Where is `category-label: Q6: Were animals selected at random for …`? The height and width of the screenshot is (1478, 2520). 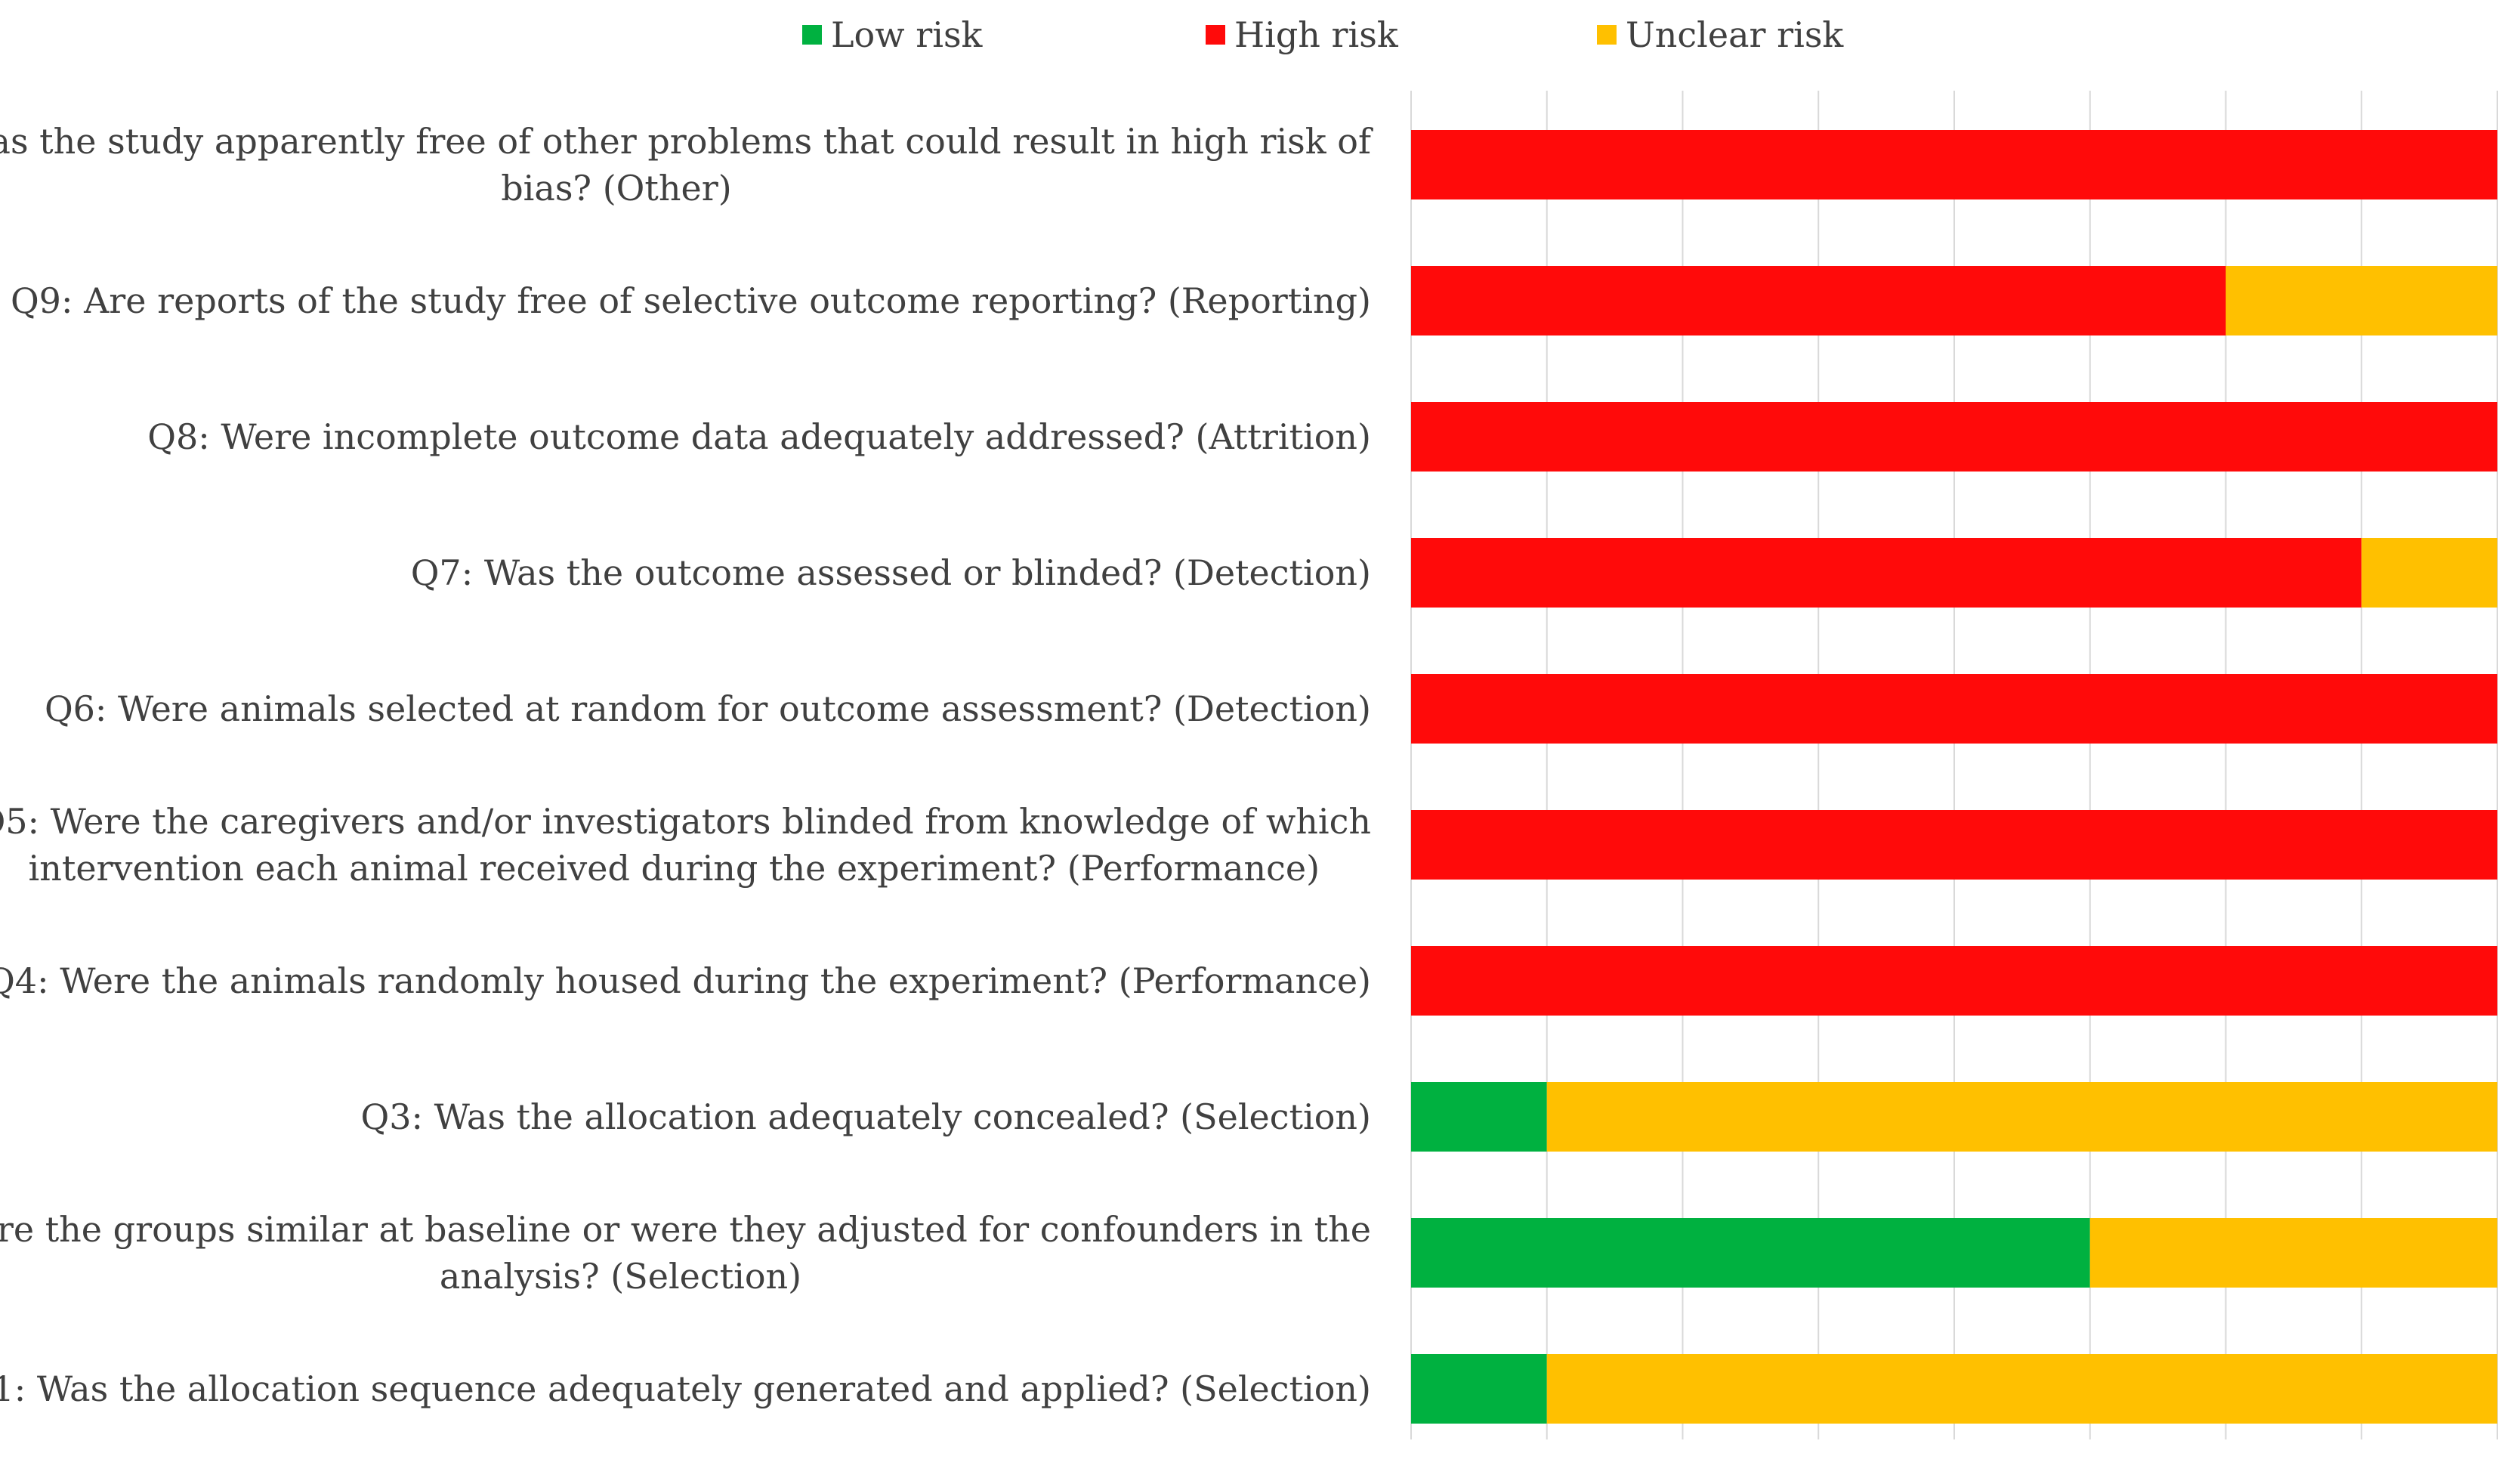 category-label: Q6: Were animals selected at random for … is located at coordinates (708, 708).